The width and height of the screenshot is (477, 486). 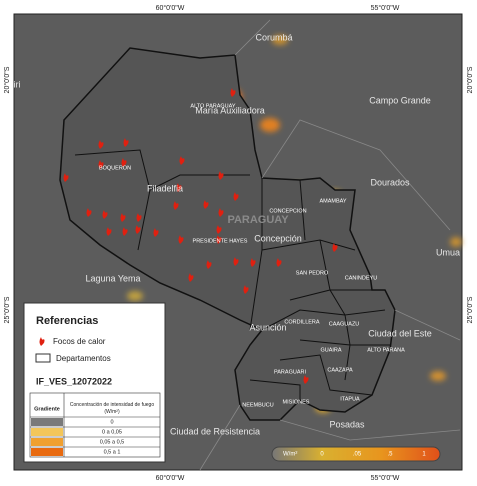 I want to click on department-label: SAN PEDRO, so click(x=312, y=273).